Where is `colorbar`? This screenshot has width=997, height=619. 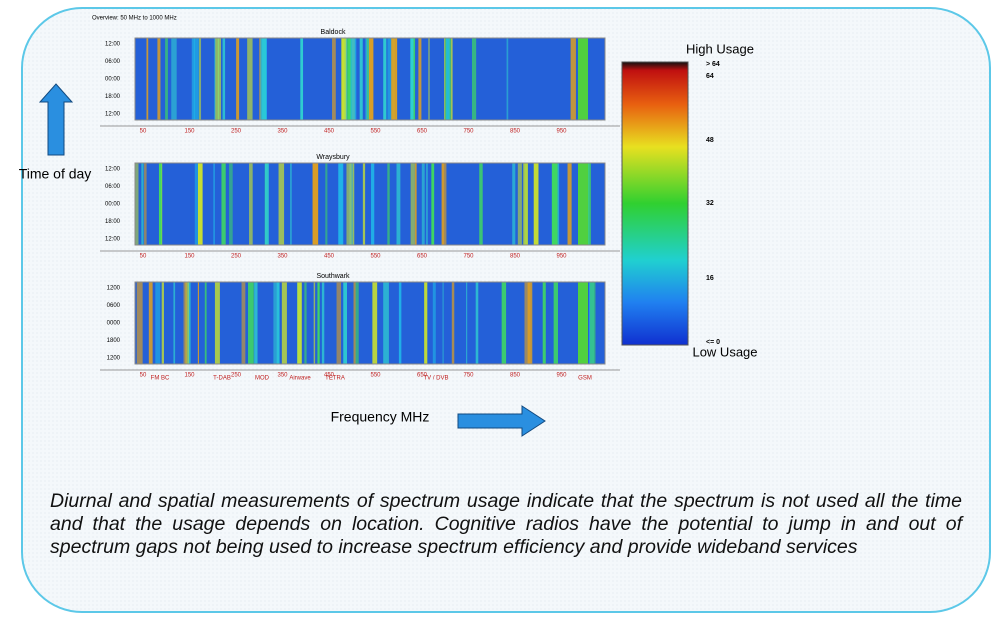 colorbar is located at coordinates (655, 203).